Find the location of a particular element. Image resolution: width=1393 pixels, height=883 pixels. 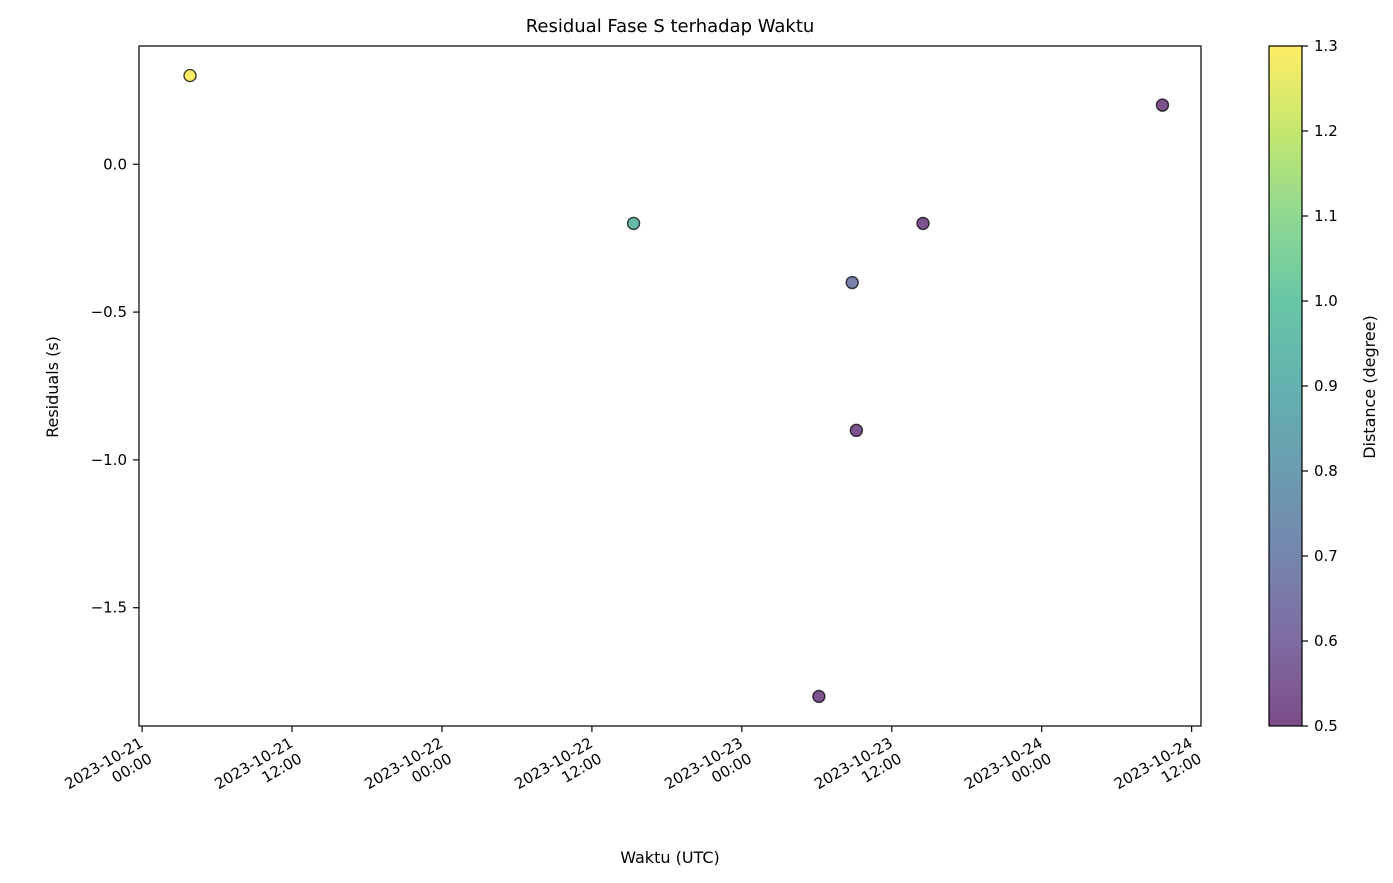

y-tick-label: −1.5 is located at coordinates (109, 608).